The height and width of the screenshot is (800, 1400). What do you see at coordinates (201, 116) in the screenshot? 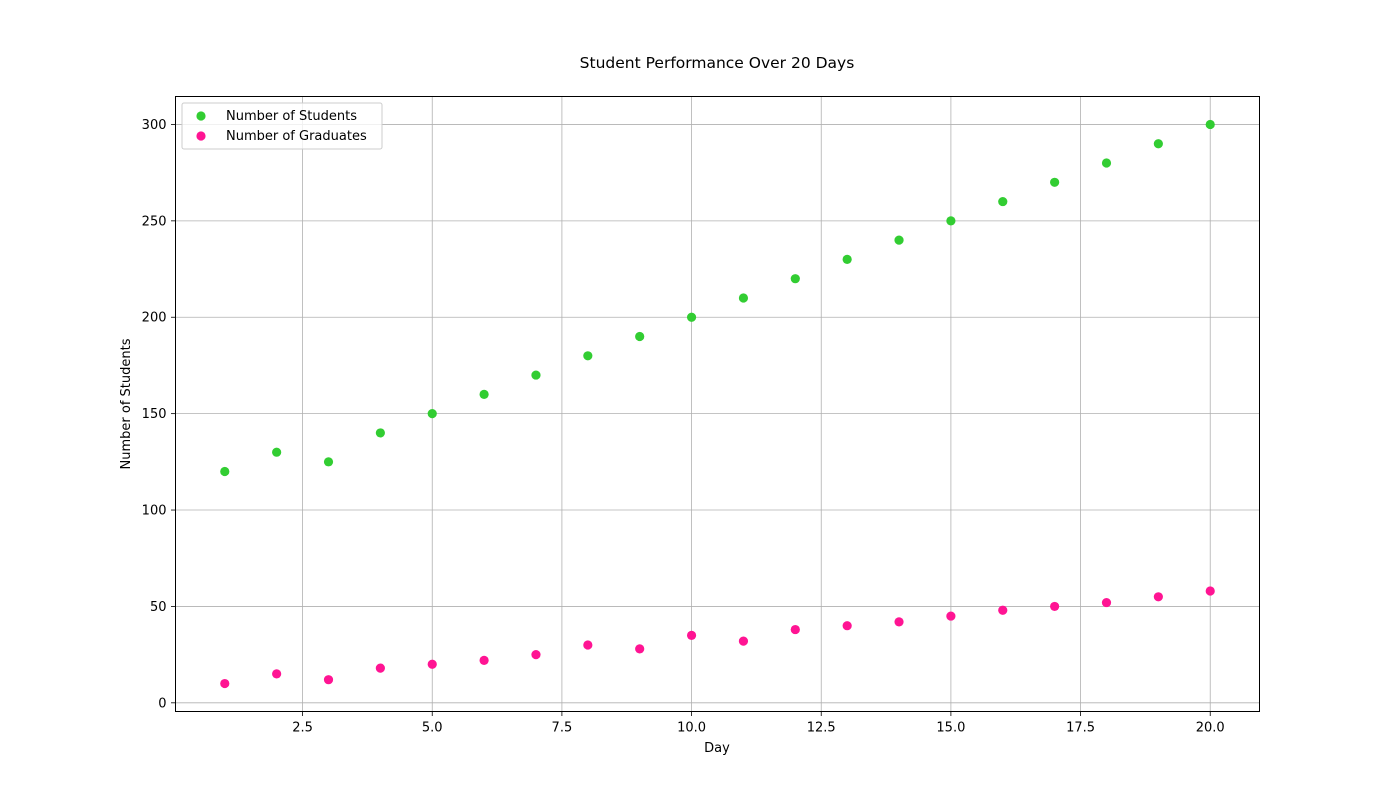
I see `legend-marker-students` at bounding box center [201, 116].